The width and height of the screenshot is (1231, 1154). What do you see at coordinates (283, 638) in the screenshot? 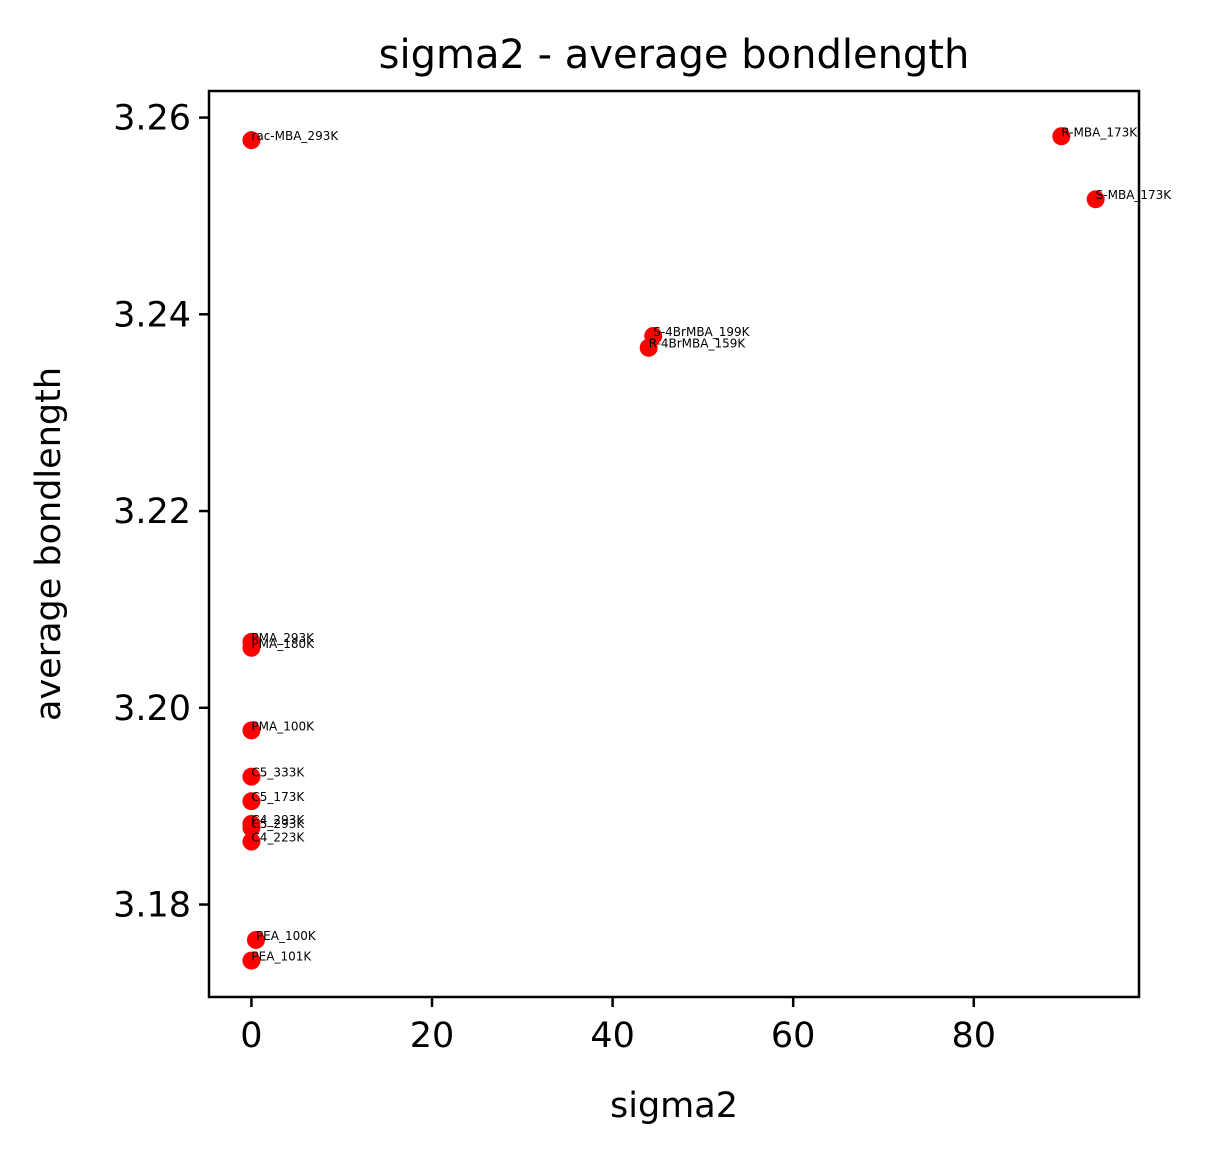
I see `data-point-label: PMA_293K` at bounding box center [283, 638].